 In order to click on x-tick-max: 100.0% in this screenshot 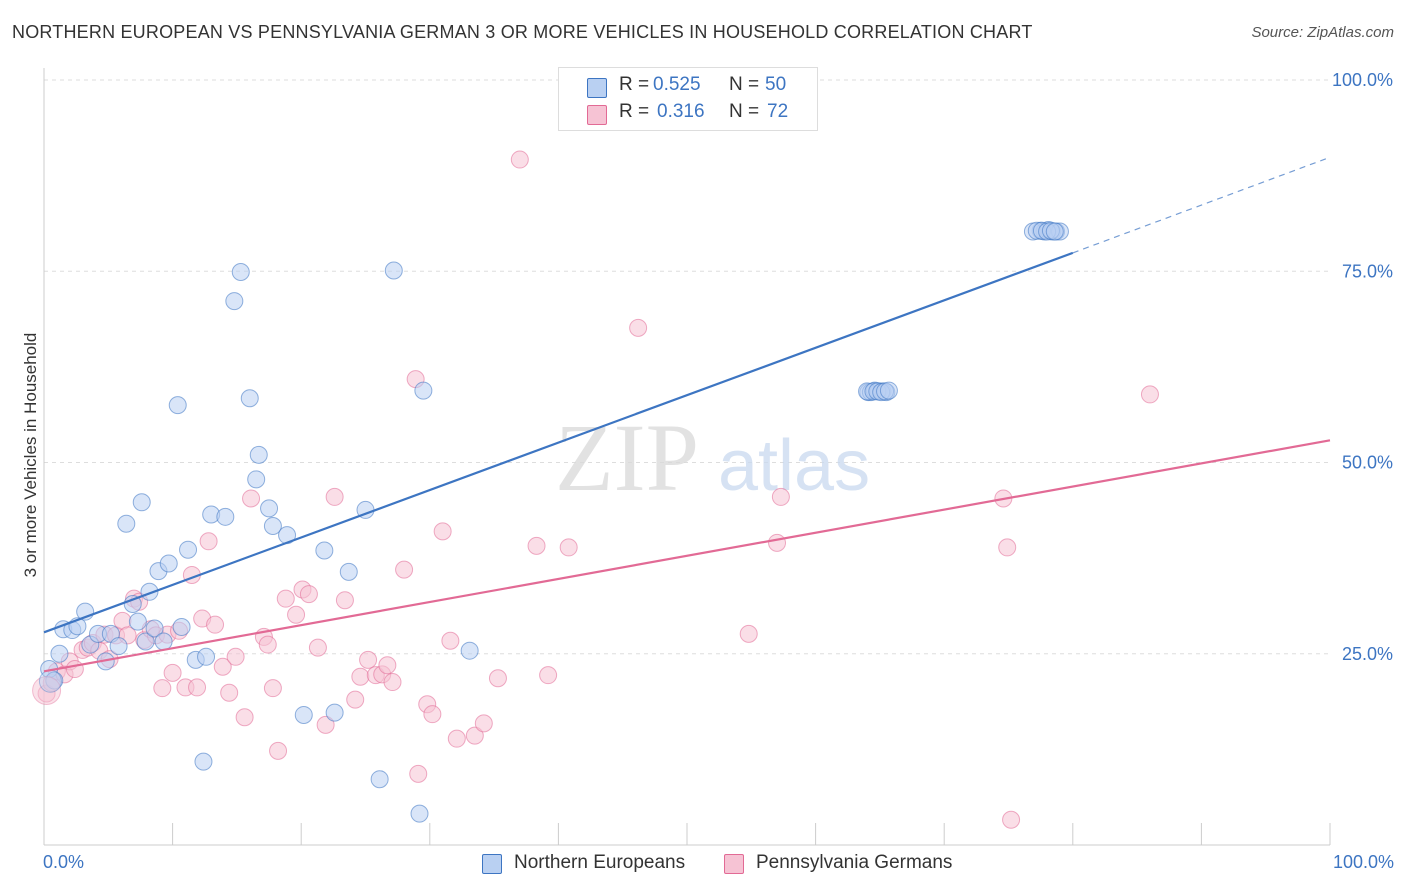, I will do `click(1363, 862)`.